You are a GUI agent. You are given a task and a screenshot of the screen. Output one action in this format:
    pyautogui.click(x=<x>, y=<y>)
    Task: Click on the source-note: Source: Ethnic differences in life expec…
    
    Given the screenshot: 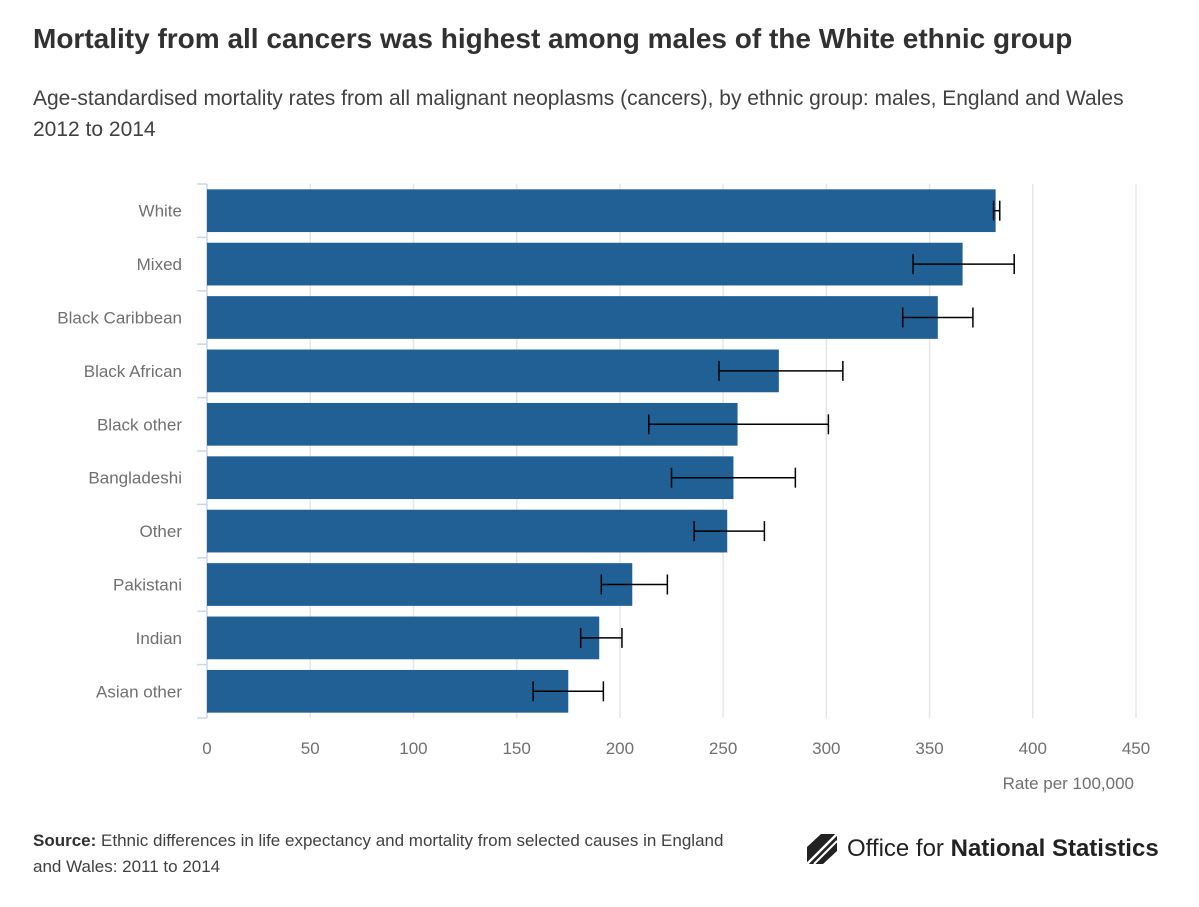 What is the action you would take?
    pyautogui.click(x=383, y=854)
    